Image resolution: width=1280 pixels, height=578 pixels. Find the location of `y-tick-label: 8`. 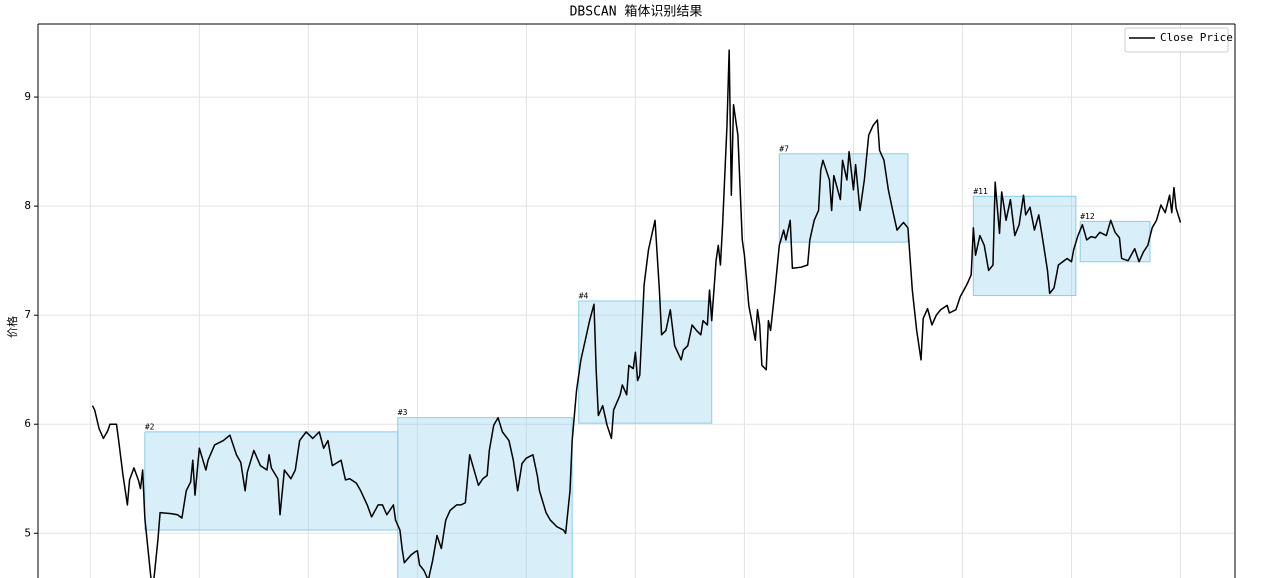

y-tick-label: 8 is located at coordinates (27, 205).